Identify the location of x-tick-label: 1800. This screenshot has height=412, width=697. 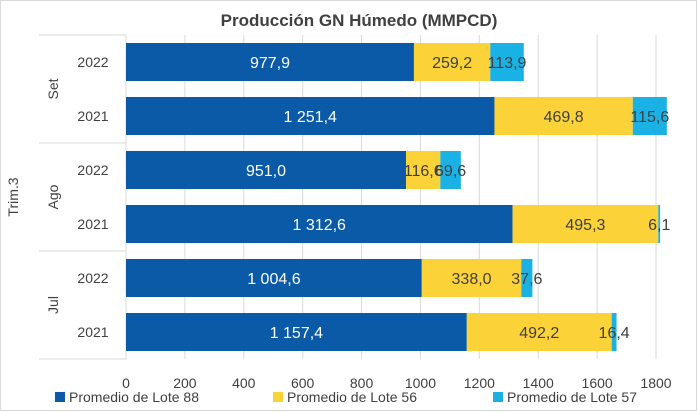
(655, 383).